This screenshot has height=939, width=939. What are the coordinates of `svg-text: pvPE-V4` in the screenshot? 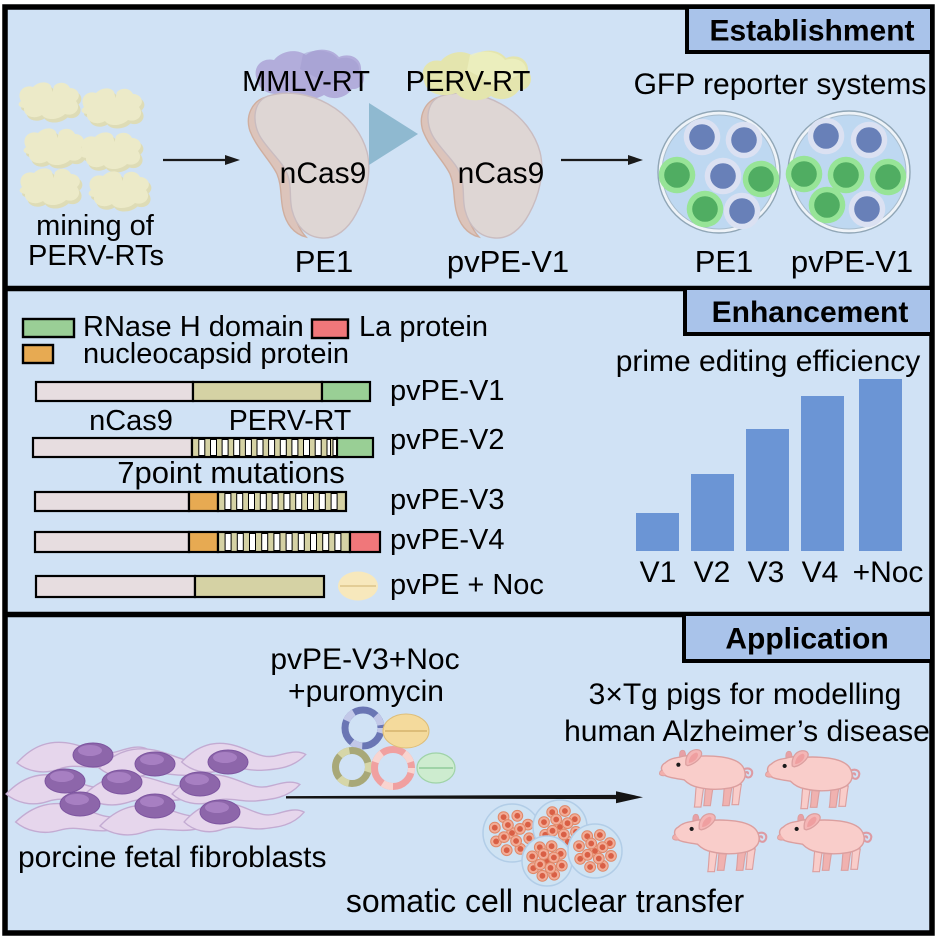 It's located at (447, 540).